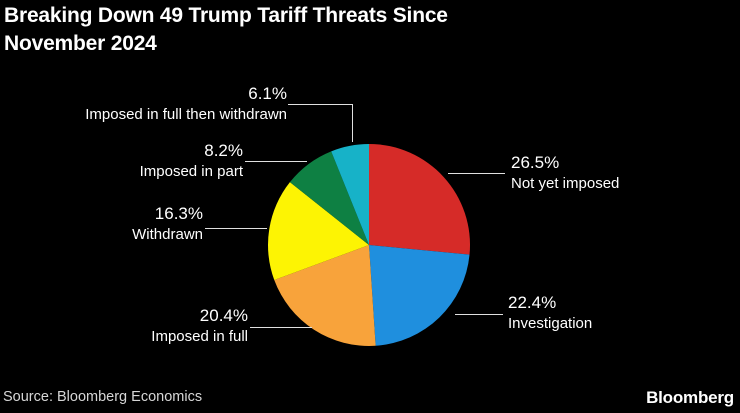 The image size is (740, 413). I want to click on slice-name: Imposed in full, so click(199, 336).